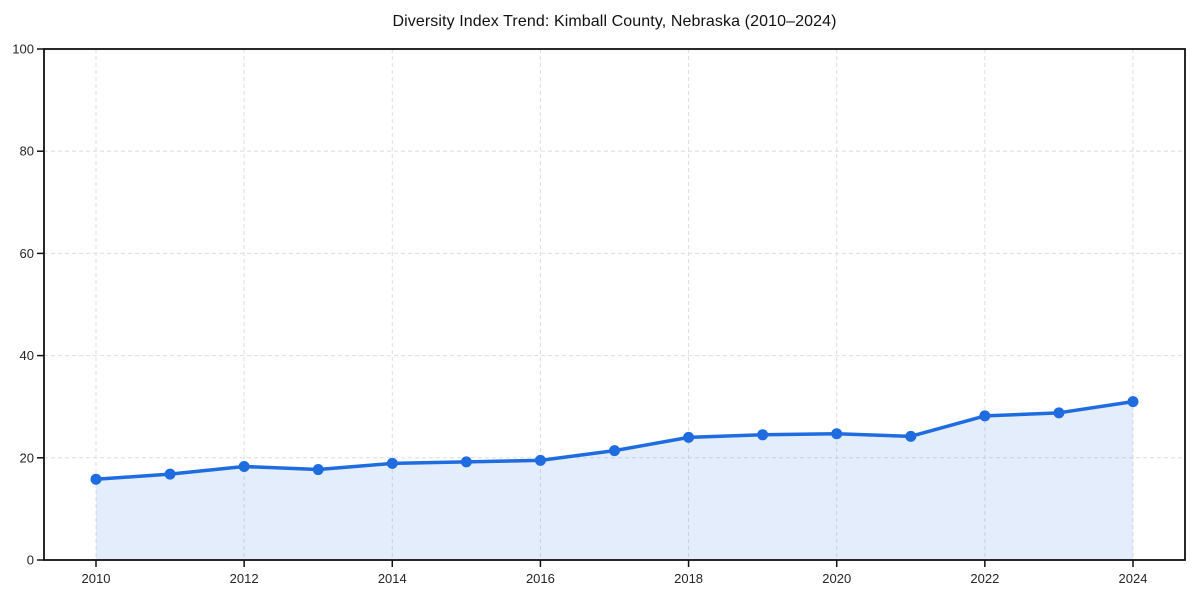 This screenshot has width=1200, height=600. I want to click on y-tick-label-80: 80, so click(27, 151).